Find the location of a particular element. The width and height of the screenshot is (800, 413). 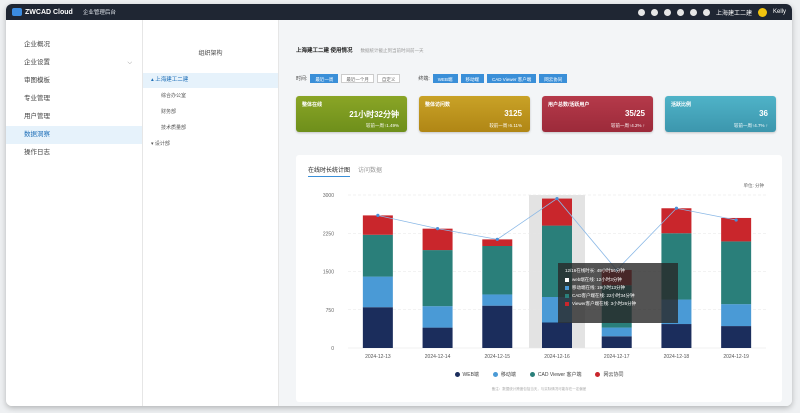

legend-label: CAD Viewer 客户端 is located at coordinates (560, 374).